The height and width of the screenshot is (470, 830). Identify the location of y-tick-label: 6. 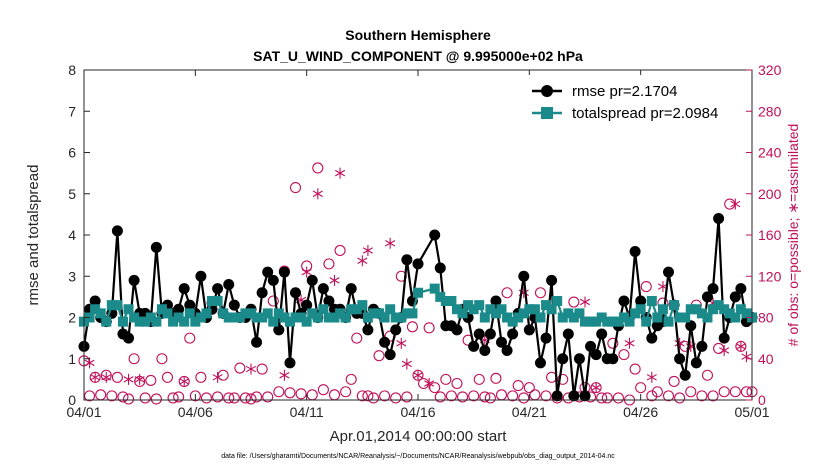
(72, 153).